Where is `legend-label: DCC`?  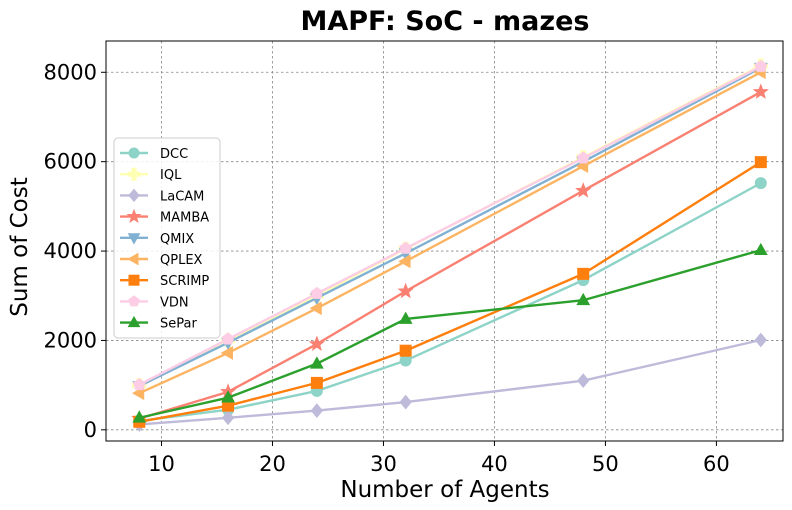 legend-label: DCC is located at coordinates (174, 154).